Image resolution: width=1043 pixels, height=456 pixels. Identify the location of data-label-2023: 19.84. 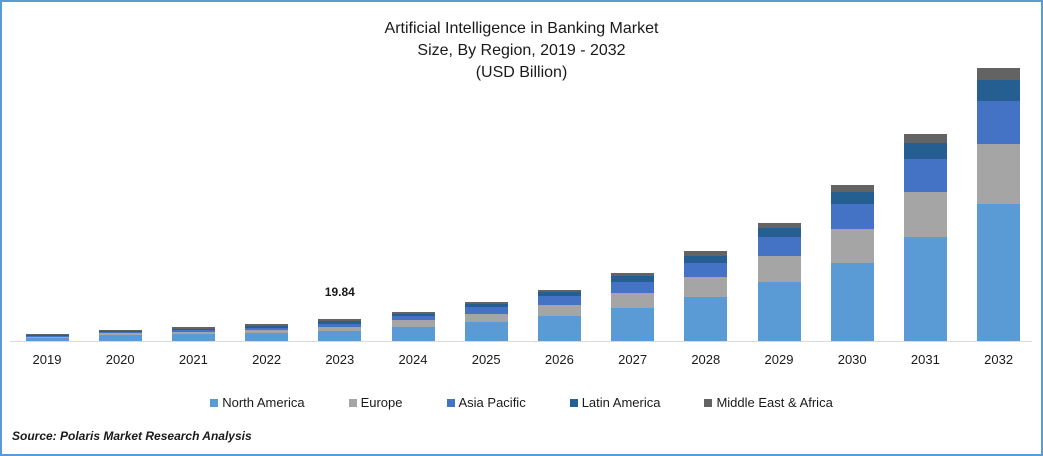
(339, 292).